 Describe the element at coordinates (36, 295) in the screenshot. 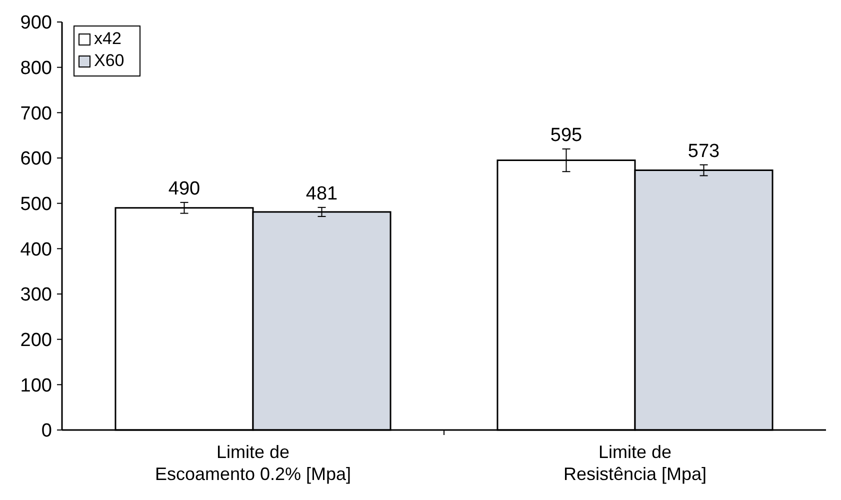

I see `y-tick-label: 300` at that location.